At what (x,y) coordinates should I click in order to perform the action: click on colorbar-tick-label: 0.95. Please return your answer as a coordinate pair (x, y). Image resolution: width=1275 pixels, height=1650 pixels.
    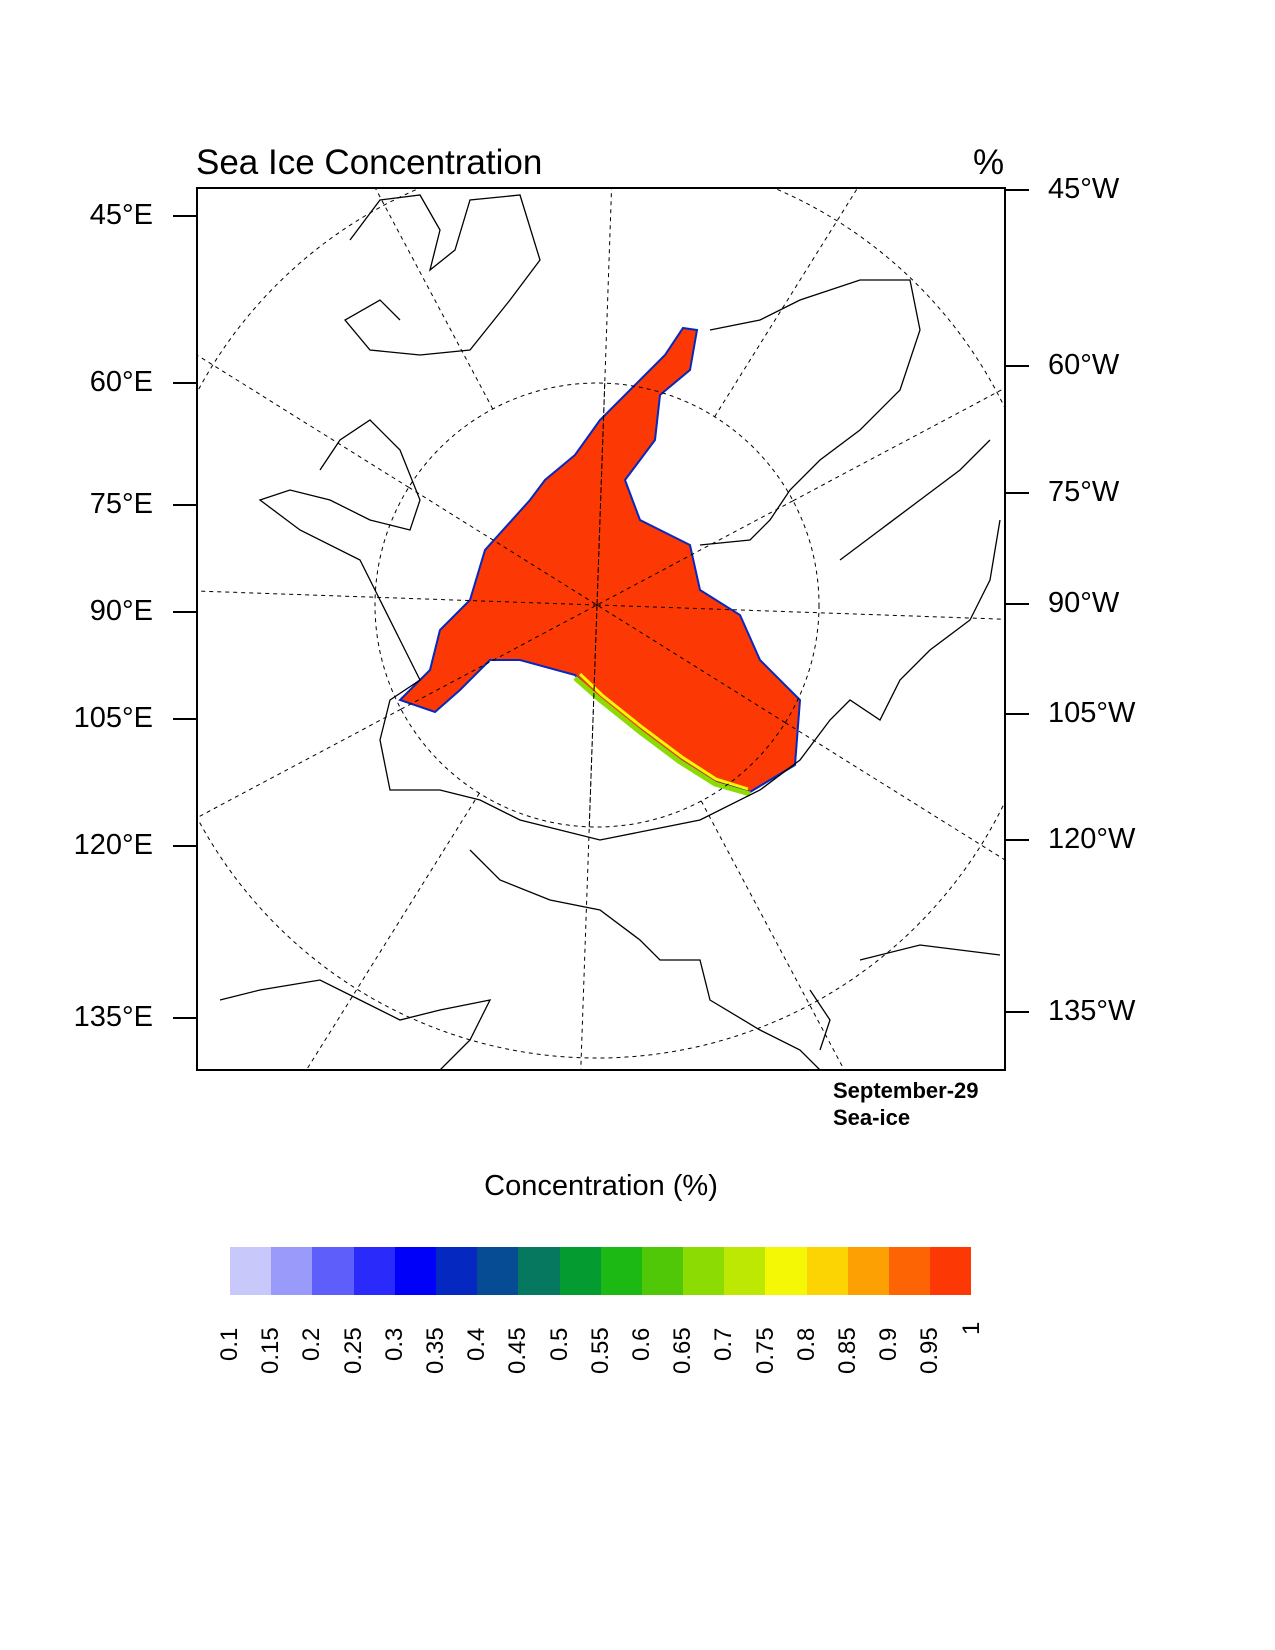
    Looking at the image, I should click on (930, 1350).